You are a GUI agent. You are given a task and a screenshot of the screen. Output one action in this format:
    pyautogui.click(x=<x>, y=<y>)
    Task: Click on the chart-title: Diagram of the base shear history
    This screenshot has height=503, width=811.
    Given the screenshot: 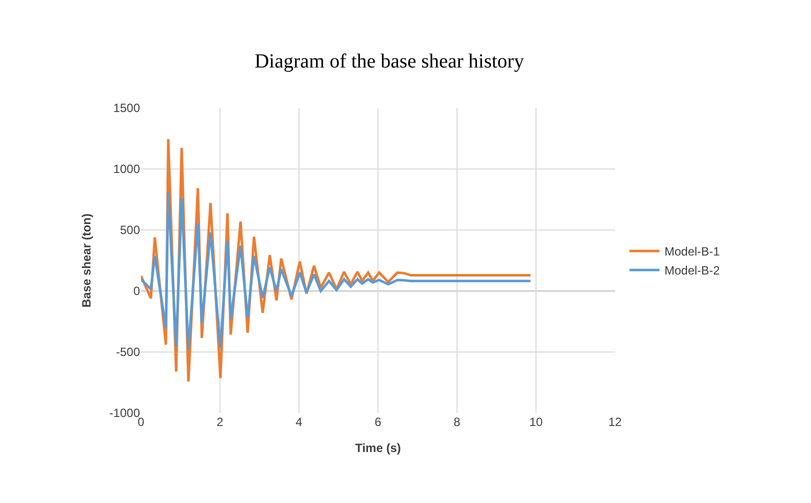 What is the action you would take?
    pyautogui.click(x=389, y=61)
    